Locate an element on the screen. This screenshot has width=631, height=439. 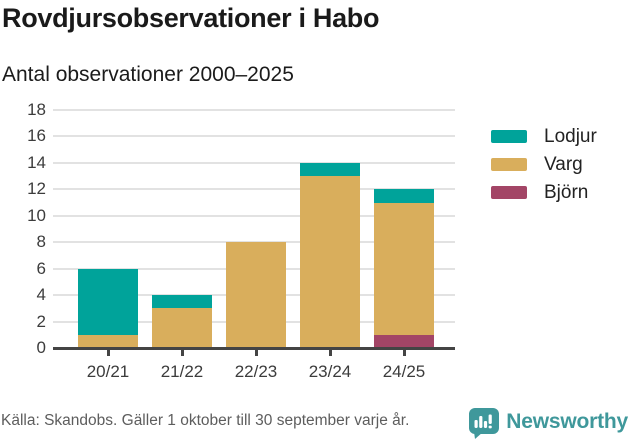
legend-label-bjorn: Björn is located at coordinates (566, 192).